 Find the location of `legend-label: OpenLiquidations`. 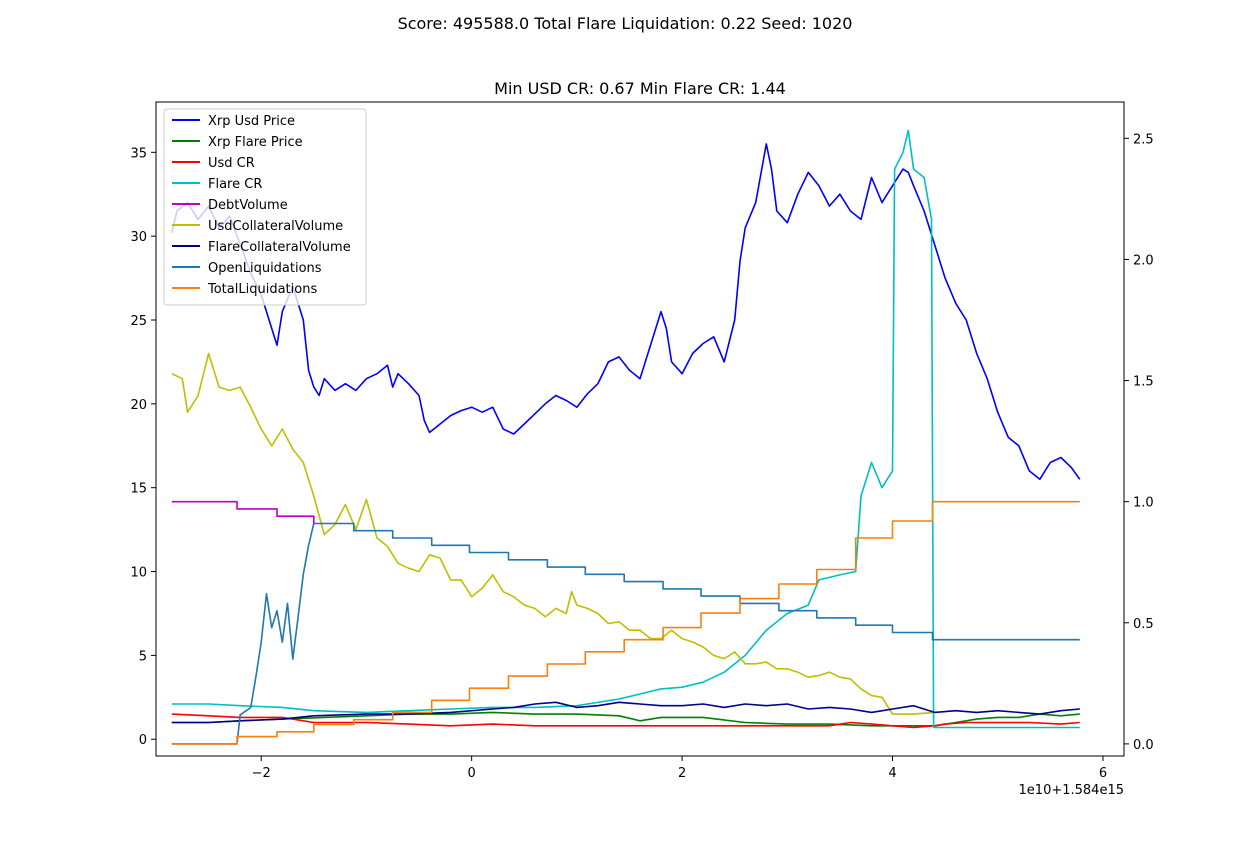

legend-label: OpenLiquidations is located at coordinates (265, 268).